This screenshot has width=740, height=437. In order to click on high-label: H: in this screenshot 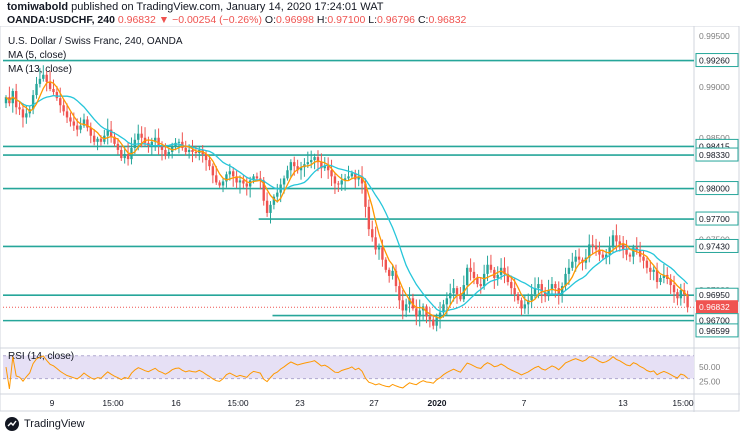, I will do `click(322, 20)`.